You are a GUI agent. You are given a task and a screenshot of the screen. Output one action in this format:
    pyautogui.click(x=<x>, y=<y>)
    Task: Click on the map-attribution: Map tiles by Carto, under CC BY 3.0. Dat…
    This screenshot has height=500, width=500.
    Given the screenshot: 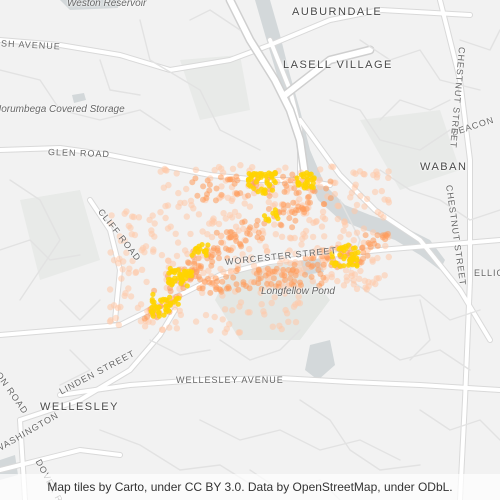 What is the action you would take?
    pyautogui.click(x=250, y=487)
    